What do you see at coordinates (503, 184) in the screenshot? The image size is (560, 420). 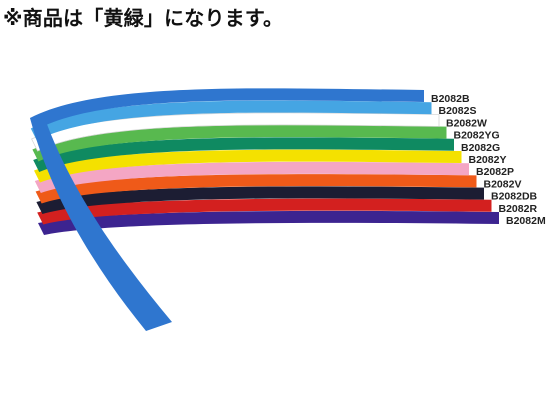 I see `variant-code-b2082v: B2082V` at bounding box center [503, 184].